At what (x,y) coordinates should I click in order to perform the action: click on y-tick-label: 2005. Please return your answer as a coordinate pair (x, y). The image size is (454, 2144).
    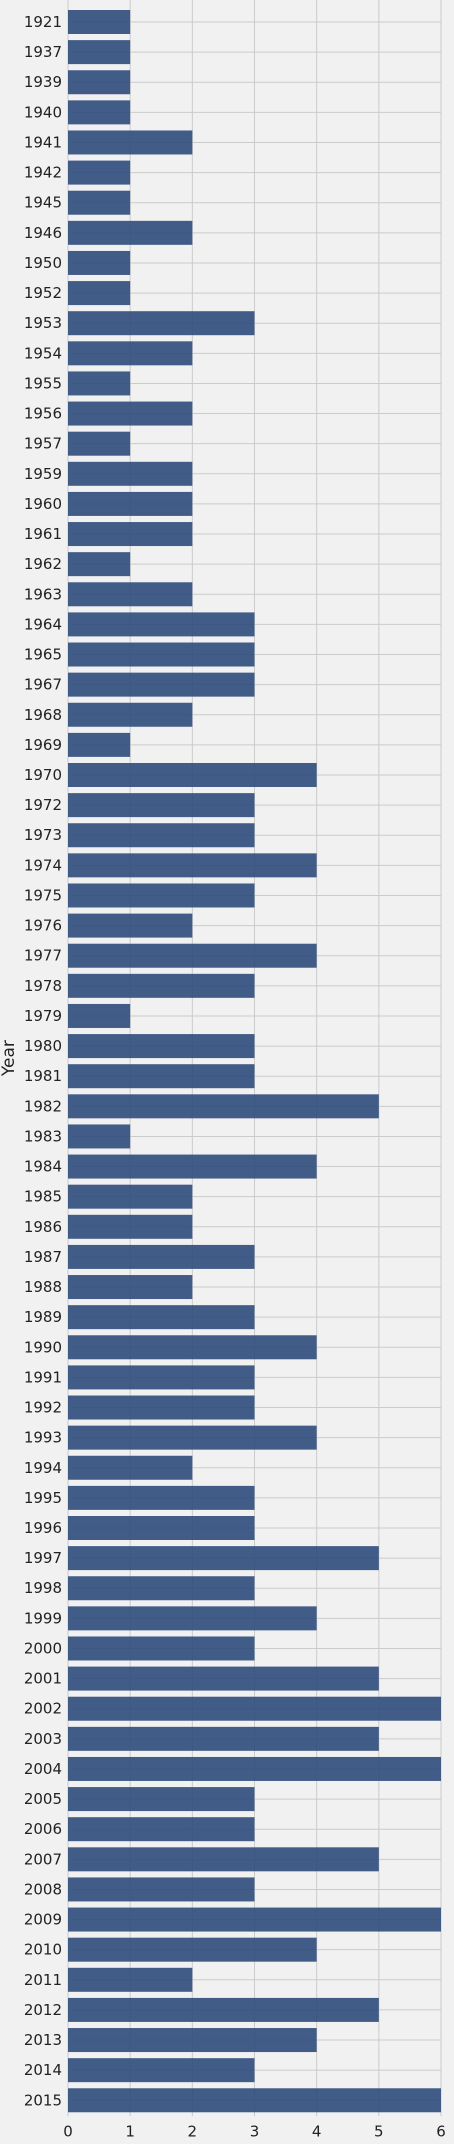
    Looking at the image, I should click on (43, 1799).